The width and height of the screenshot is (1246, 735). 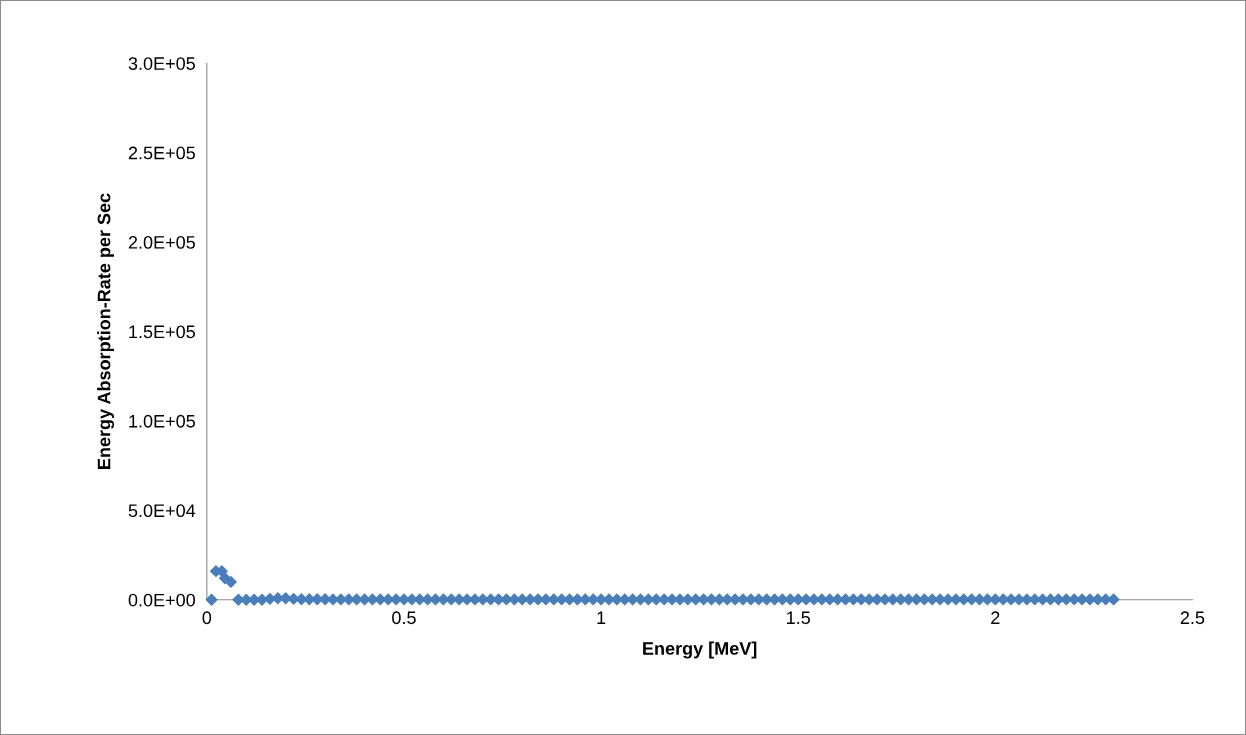 I want to click on x-tick-label: 1, so click(x=601, y=617).